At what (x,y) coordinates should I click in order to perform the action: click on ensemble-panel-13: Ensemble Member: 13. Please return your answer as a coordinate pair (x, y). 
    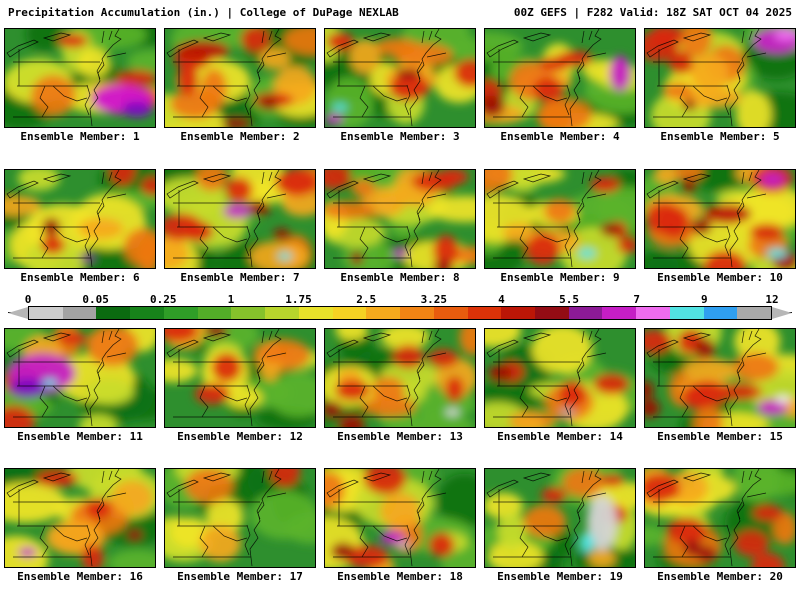
    Looking at the image, I should click on (400, 385).